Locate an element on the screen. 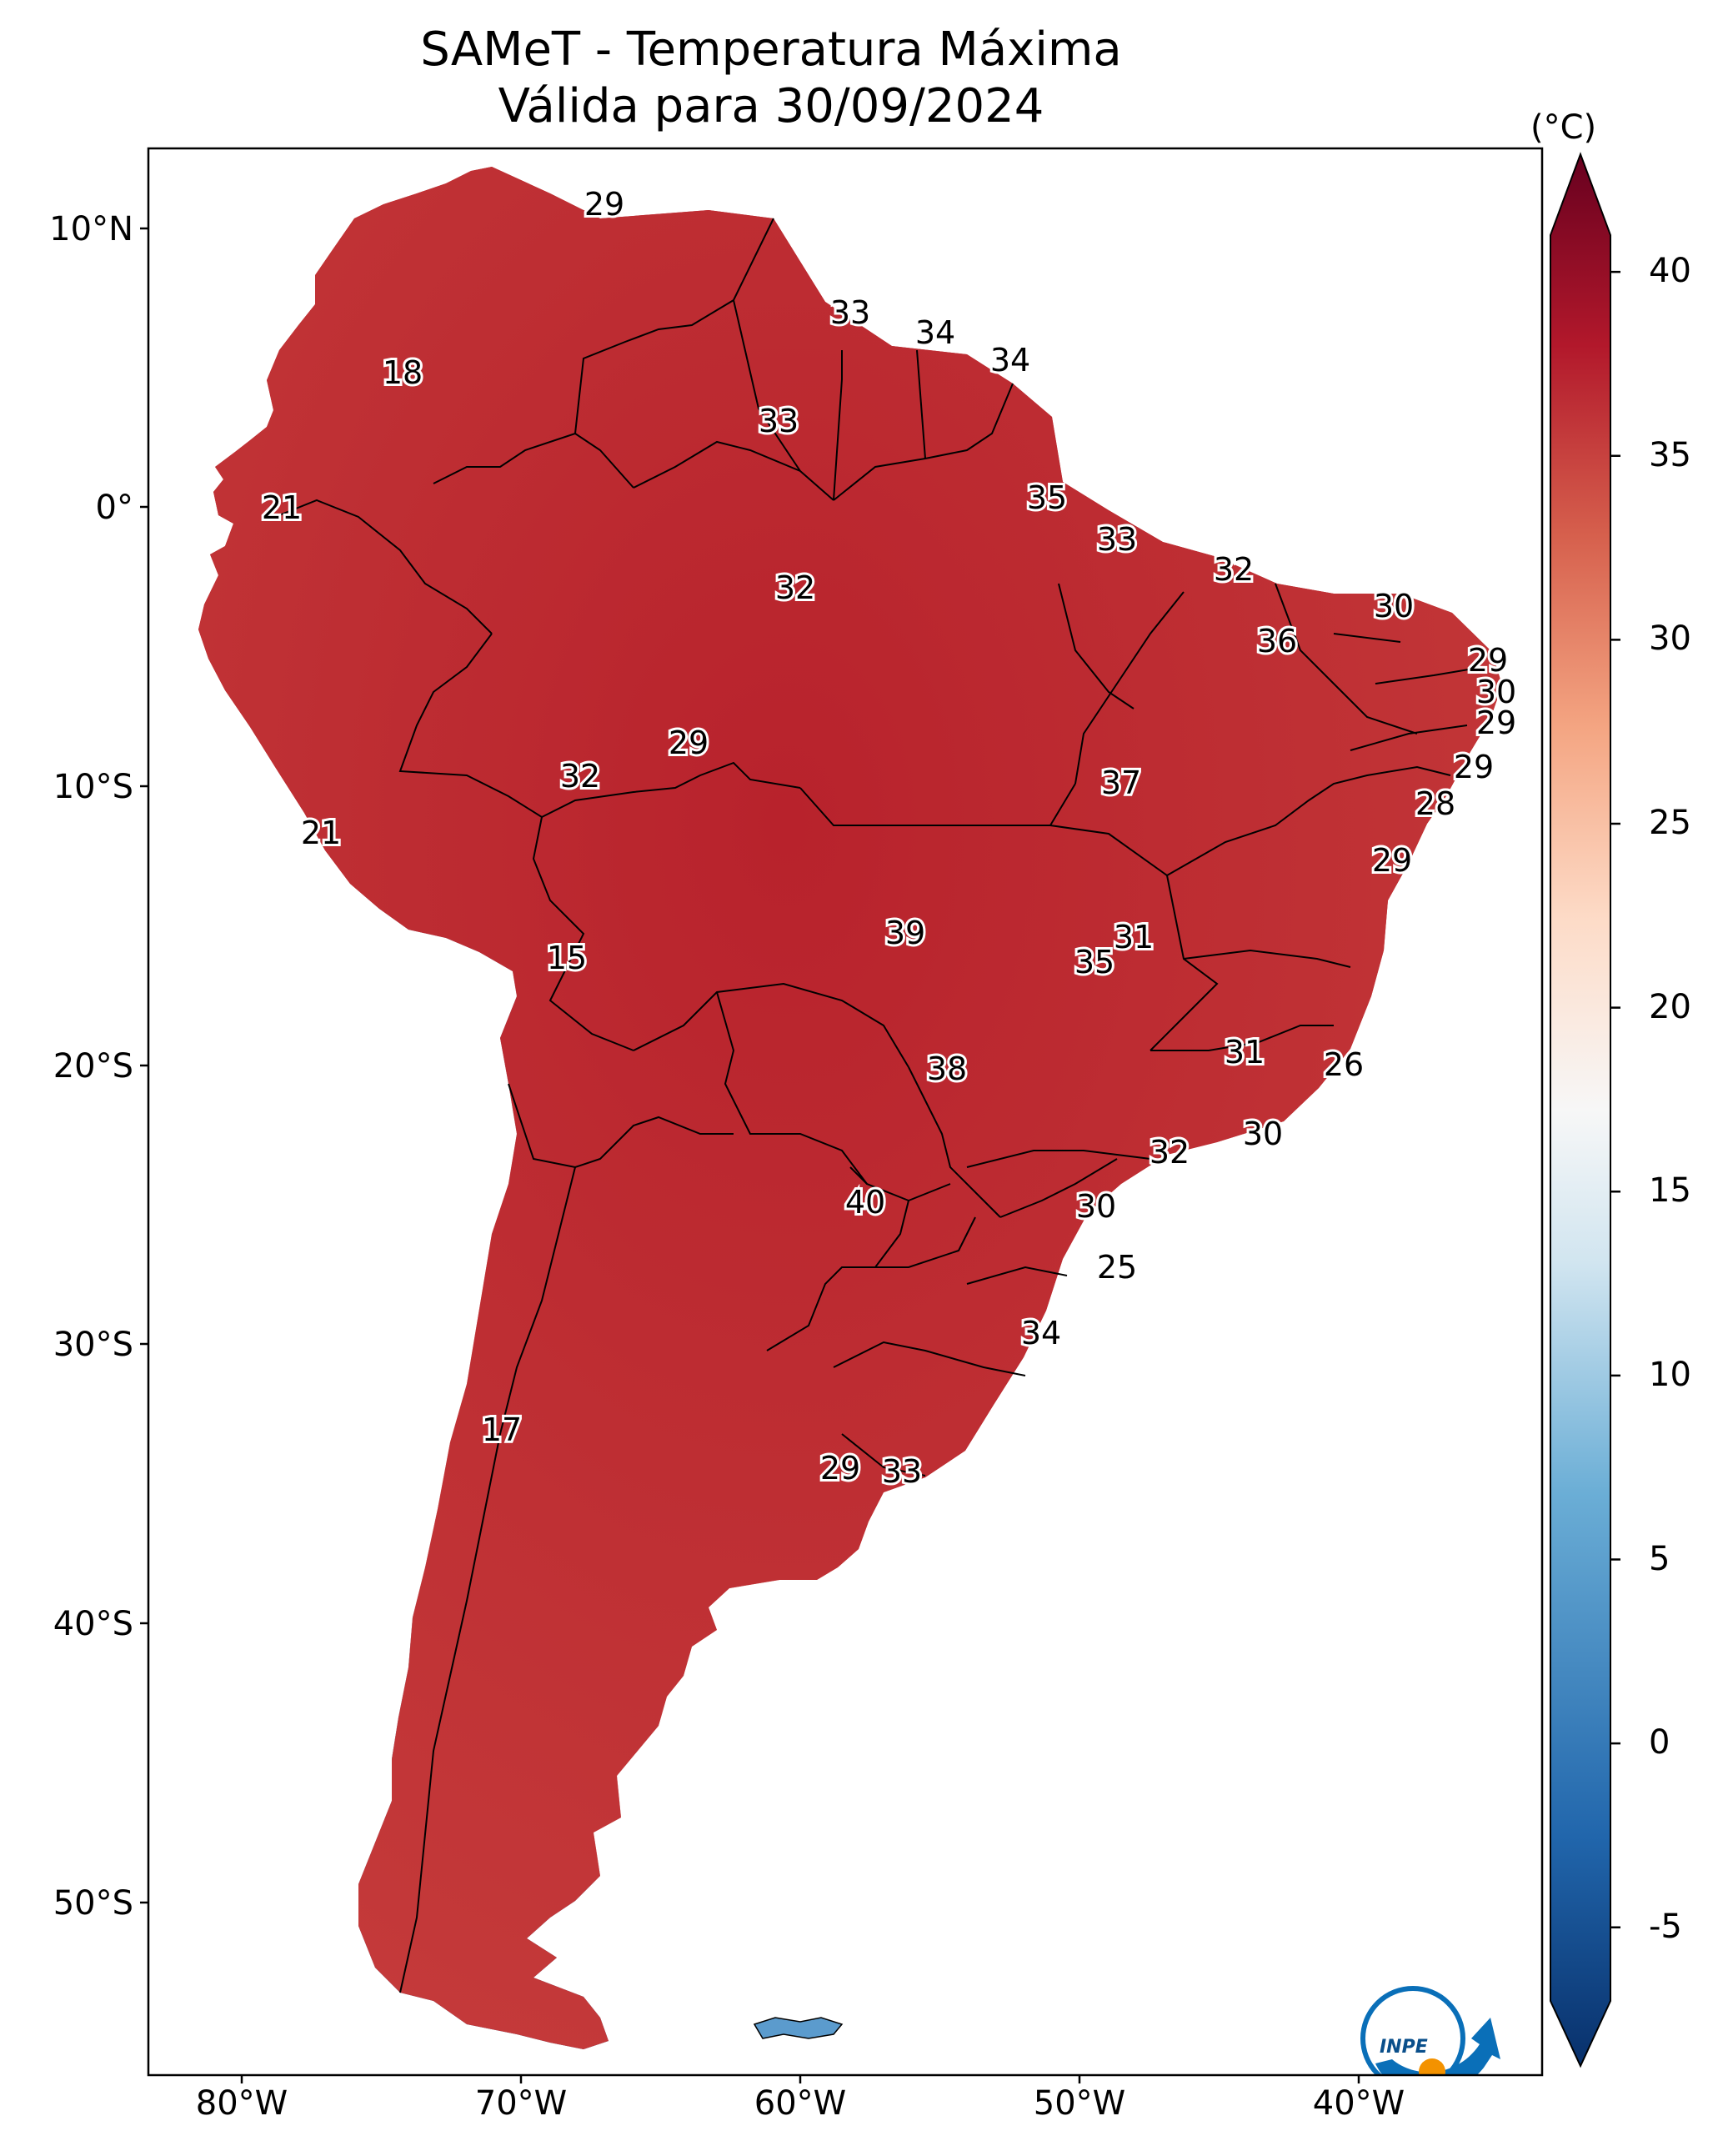 This screenshot has height=2156, width=1723. lat-label-30s: 30°S is located at coordinates (93, 1345).